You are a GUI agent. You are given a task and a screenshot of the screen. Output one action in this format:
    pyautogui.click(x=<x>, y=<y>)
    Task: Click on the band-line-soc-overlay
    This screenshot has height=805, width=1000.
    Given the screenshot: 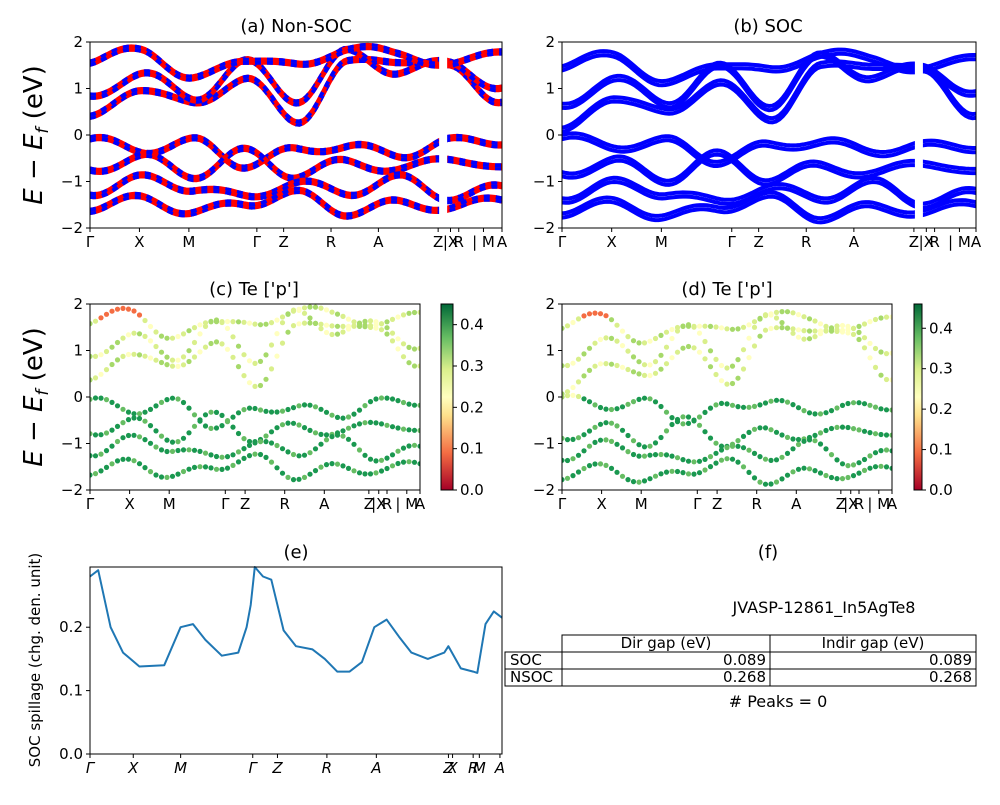 What is the action you would take?
    pyautogui.click(x=296, y=165)
    